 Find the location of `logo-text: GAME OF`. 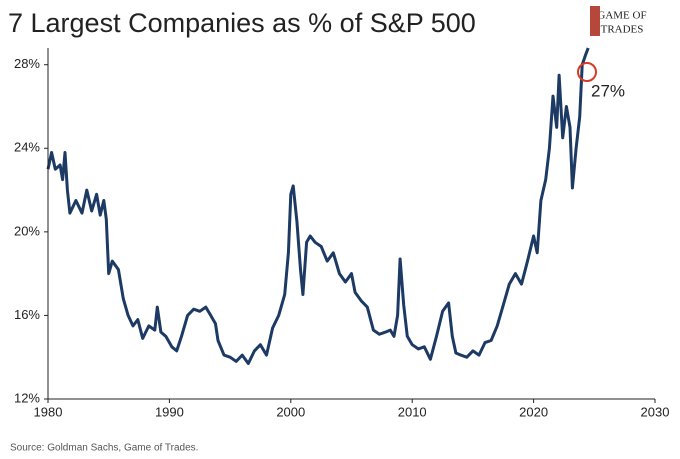

logo-text: GAME OF is located at coordinates (621, 16).